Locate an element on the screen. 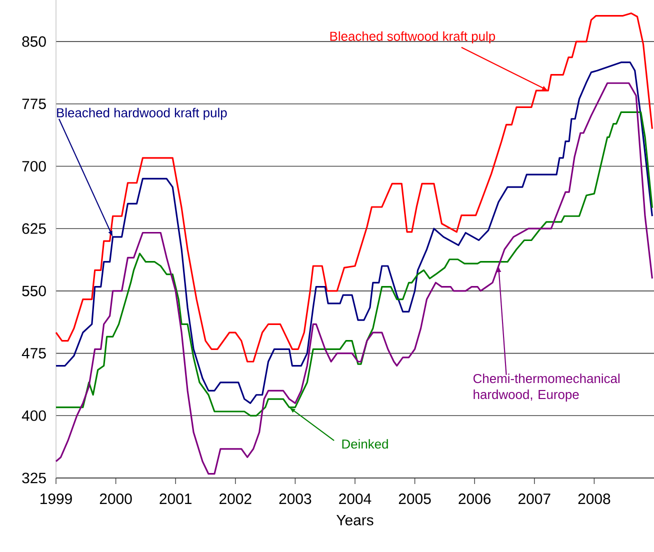  x-tick-label: 2002 is located at coordinates (236, 499).